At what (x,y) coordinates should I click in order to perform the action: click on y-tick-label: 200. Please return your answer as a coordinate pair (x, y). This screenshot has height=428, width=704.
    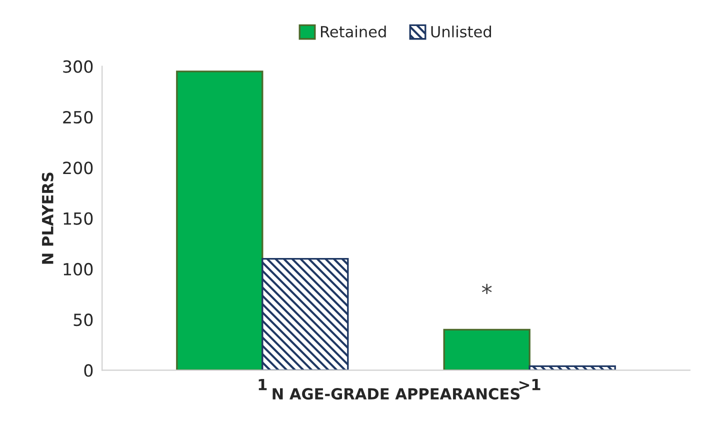
    Looking at the image, I should click on (78, 168).